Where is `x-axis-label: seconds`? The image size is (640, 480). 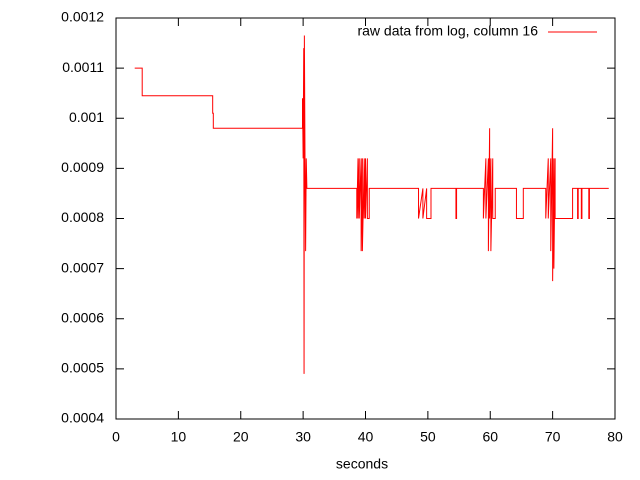
x-axis-label: seconds is located at coordinates (362, 464).